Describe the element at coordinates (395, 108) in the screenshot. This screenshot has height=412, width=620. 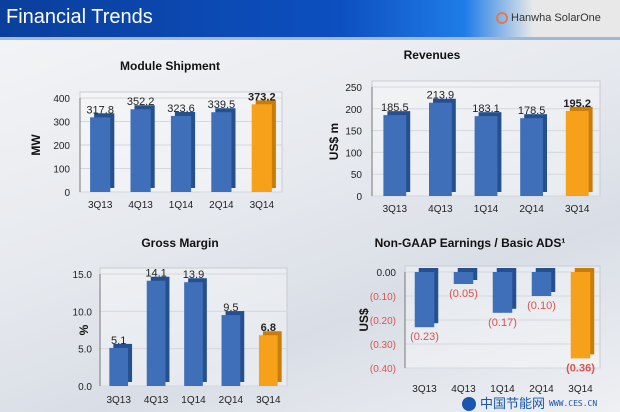
I see `data-label: 185.5` at that location.